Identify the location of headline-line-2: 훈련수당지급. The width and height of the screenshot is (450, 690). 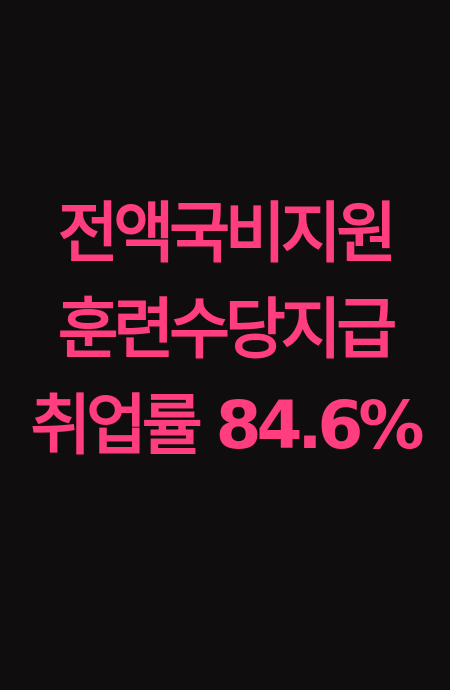
(227, 329).